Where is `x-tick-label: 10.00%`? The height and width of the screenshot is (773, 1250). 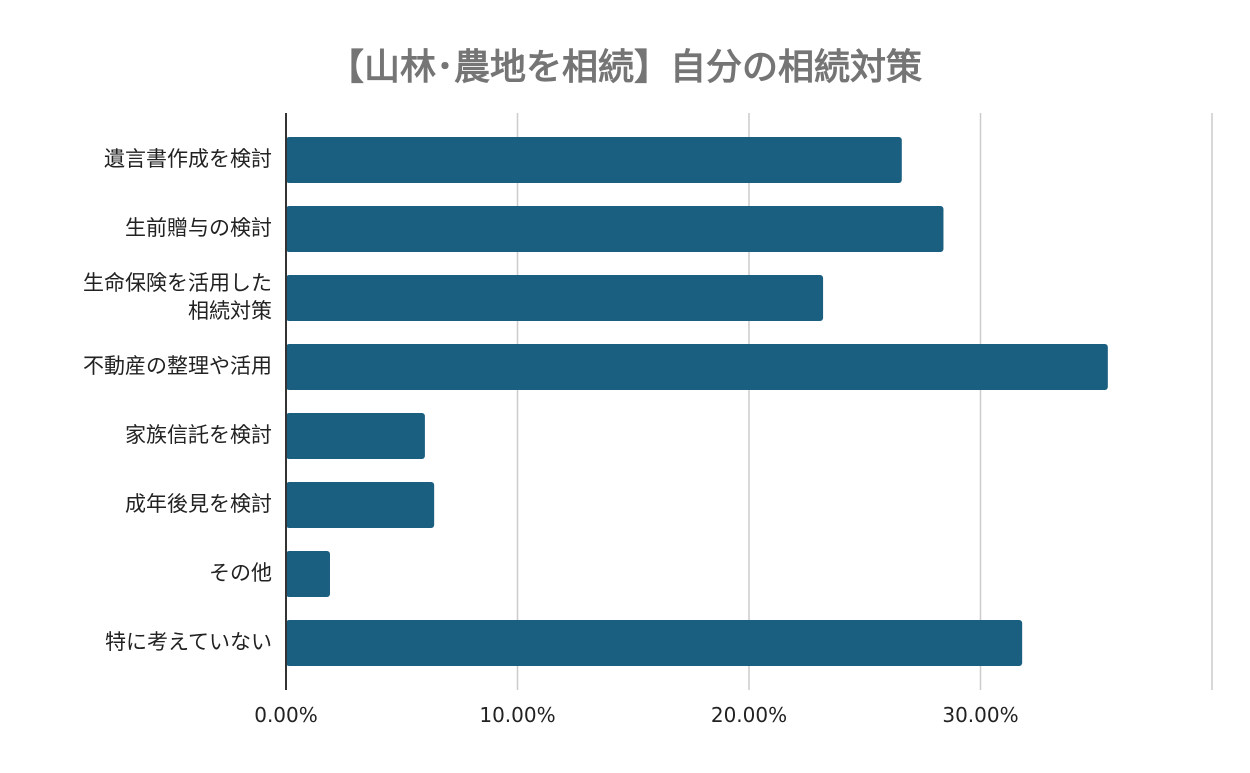
x-tick-label: 10.00% is located at coordinates (517, 715).